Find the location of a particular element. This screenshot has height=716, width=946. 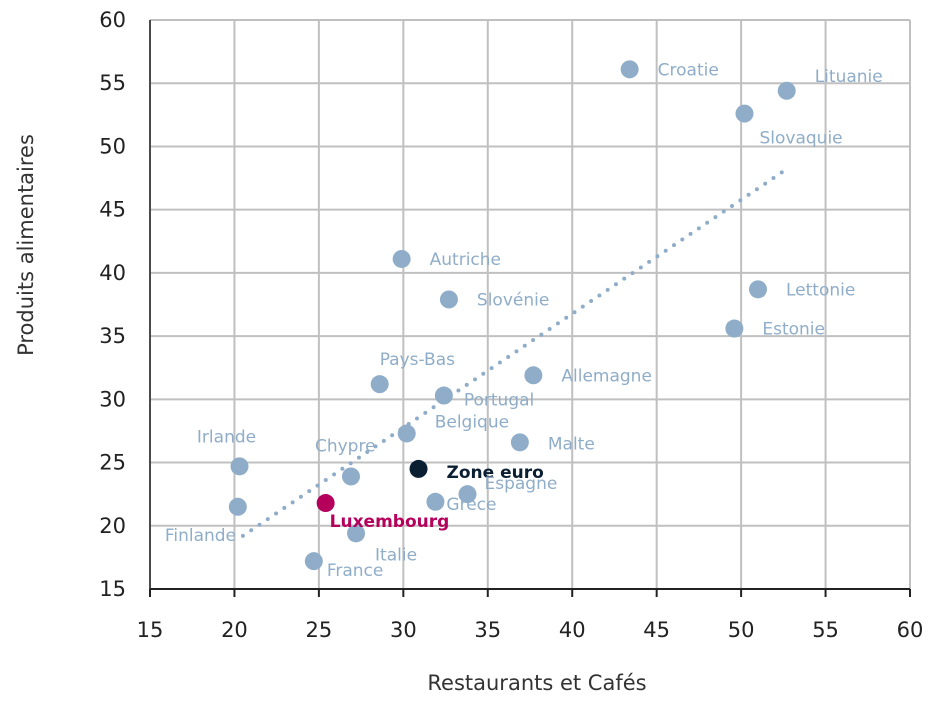

point-malte is located at coordinates (519, 442).